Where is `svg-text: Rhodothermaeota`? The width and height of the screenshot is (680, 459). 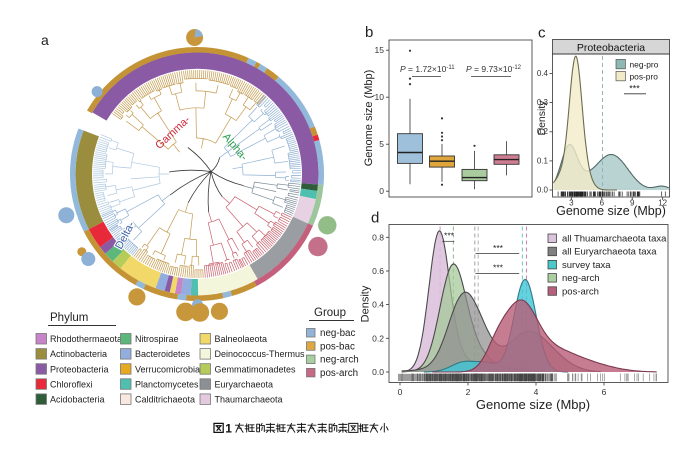
svg-text: Rhodothermaeota is located at coordinates (86, 339).